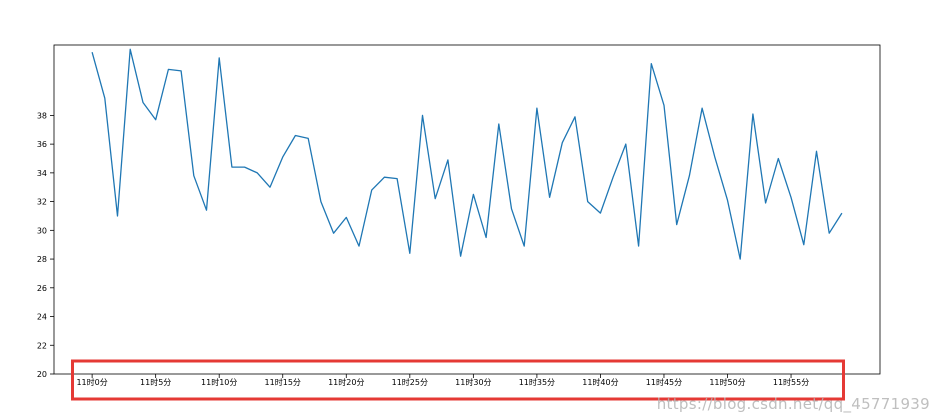  Describe the element at coordinates (42, 230) in the screenshot. I see `y-tick-label: 30` at that location.